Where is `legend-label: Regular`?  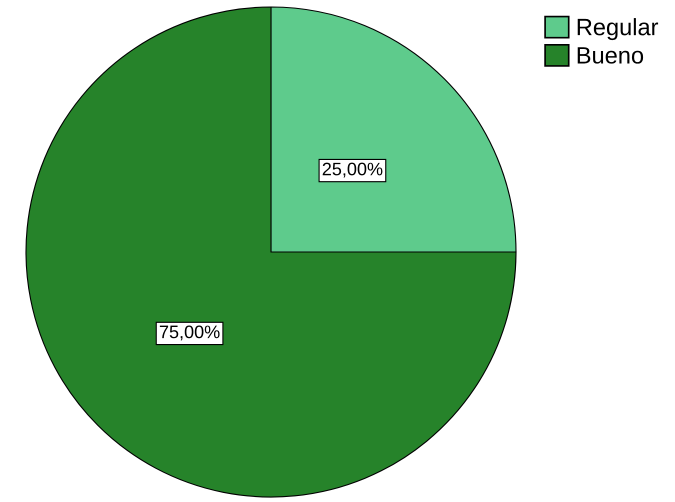 legend-label: Regular is located at coordinates (618, 29).